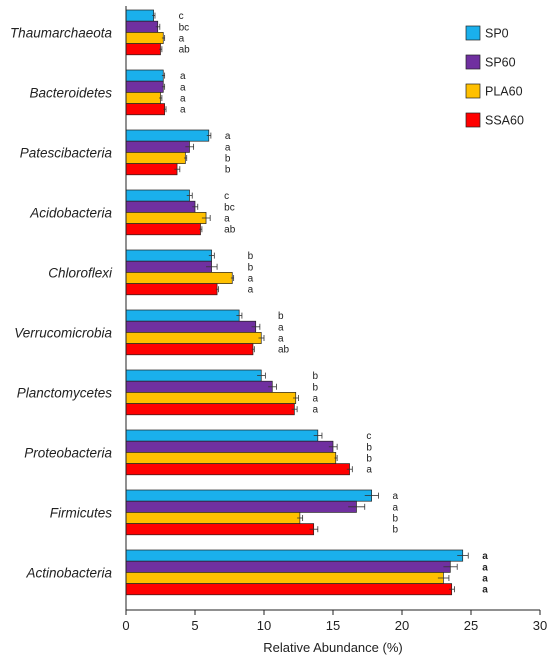 This screenshot has width=550, height=658. What do you see at coordinates (402, 625) in the screenshot?
I see `x-tick-label: 20` at bounding box center [402, 625].